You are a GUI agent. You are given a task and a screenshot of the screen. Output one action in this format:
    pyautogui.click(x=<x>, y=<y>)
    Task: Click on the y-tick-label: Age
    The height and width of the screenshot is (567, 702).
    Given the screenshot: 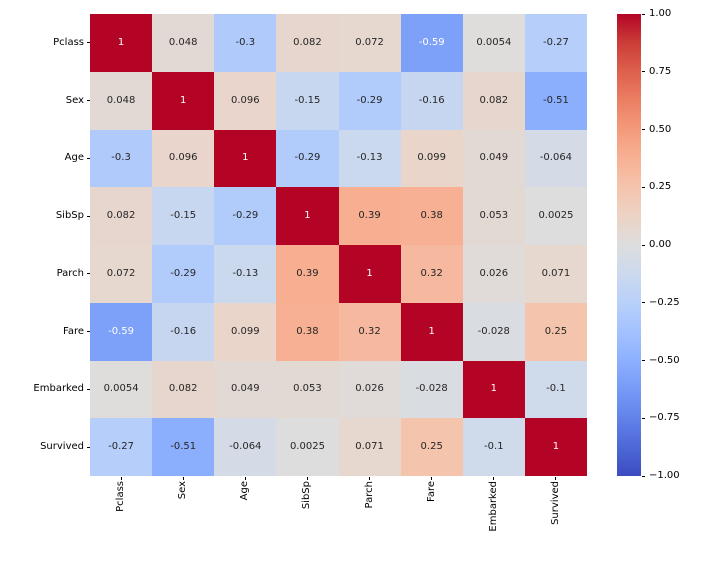 What is the action you would take?
    pyautogui.click(x=74, y=158)
    